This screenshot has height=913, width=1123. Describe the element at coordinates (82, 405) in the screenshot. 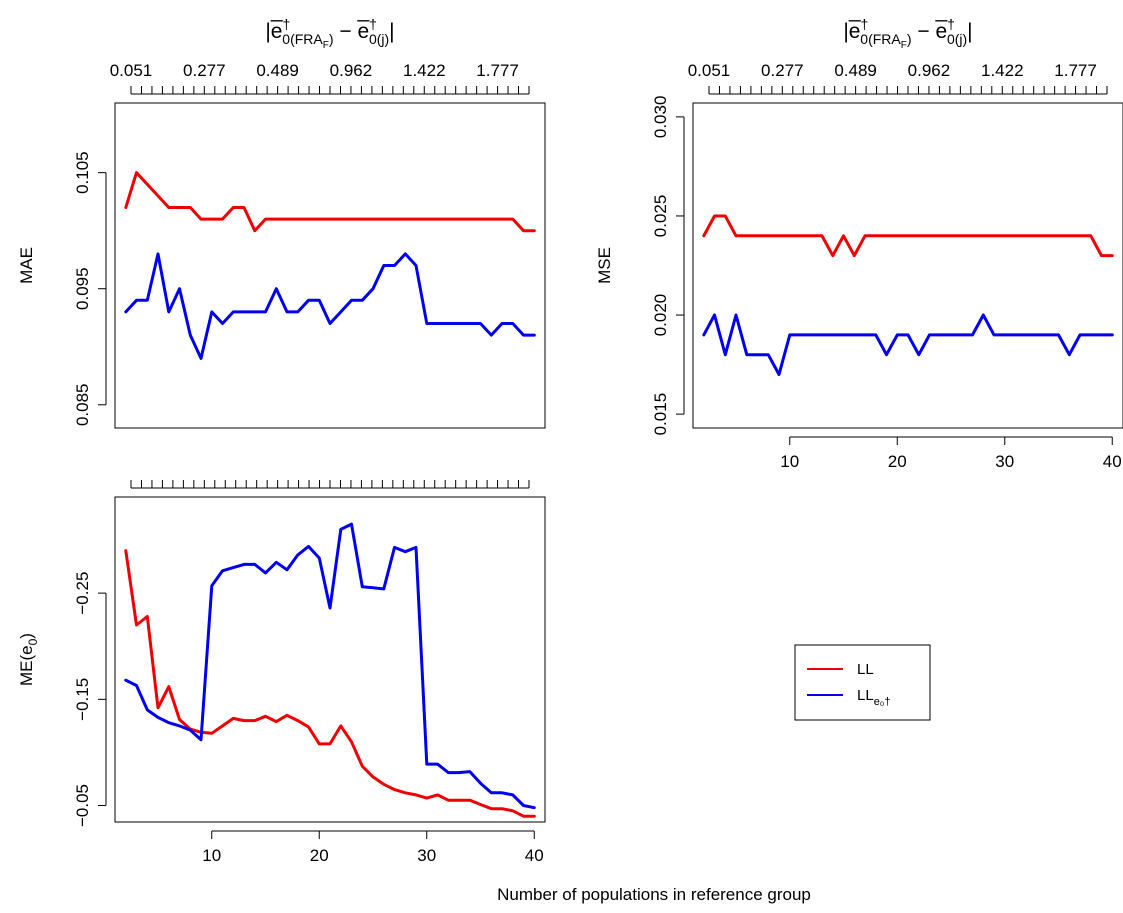

I see `y-tick-label: 0.085` at that location.